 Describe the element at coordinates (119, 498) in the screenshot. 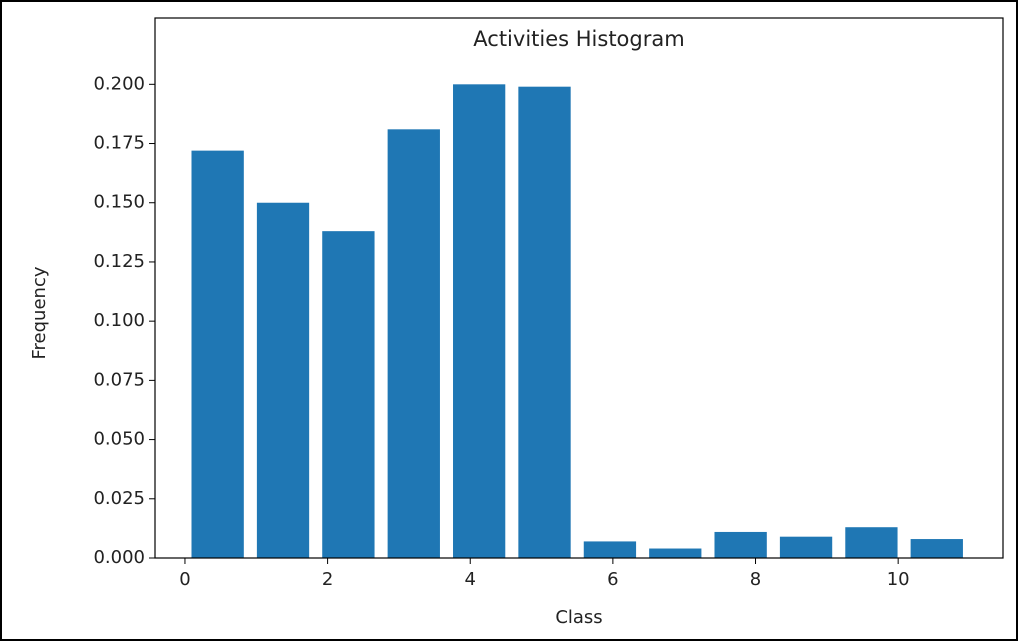

I see `y-tick-label: 0.025` at that location.